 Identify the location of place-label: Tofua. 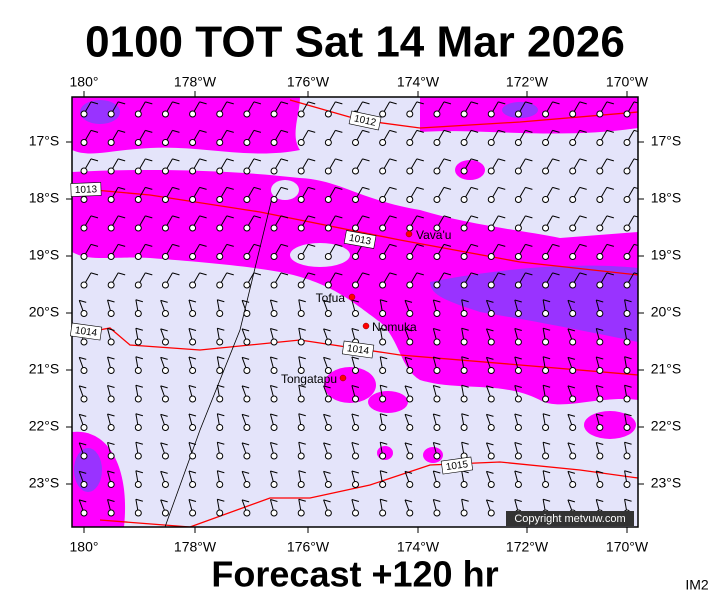
(331, 298).